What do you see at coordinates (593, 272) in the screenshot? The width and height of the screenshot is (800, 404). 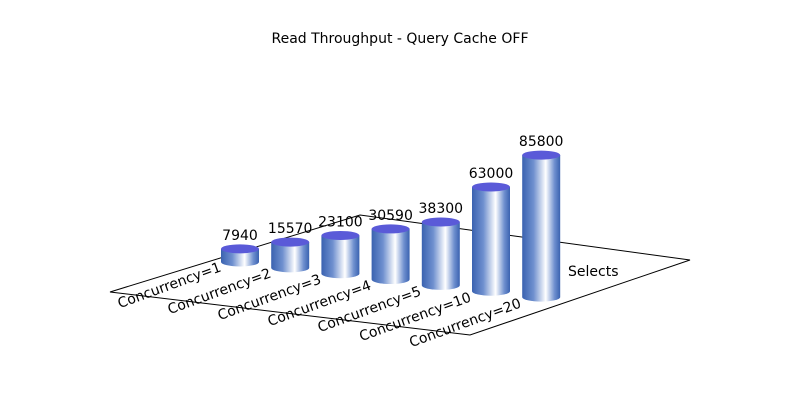 I see `legend-label: Selects` at bounding box center [593, 272].